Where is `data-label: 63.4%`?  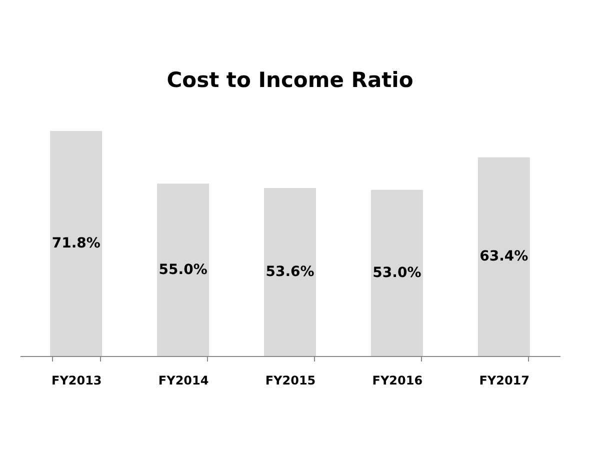 data-label: 63.4% is located at coordinates (504, 256).